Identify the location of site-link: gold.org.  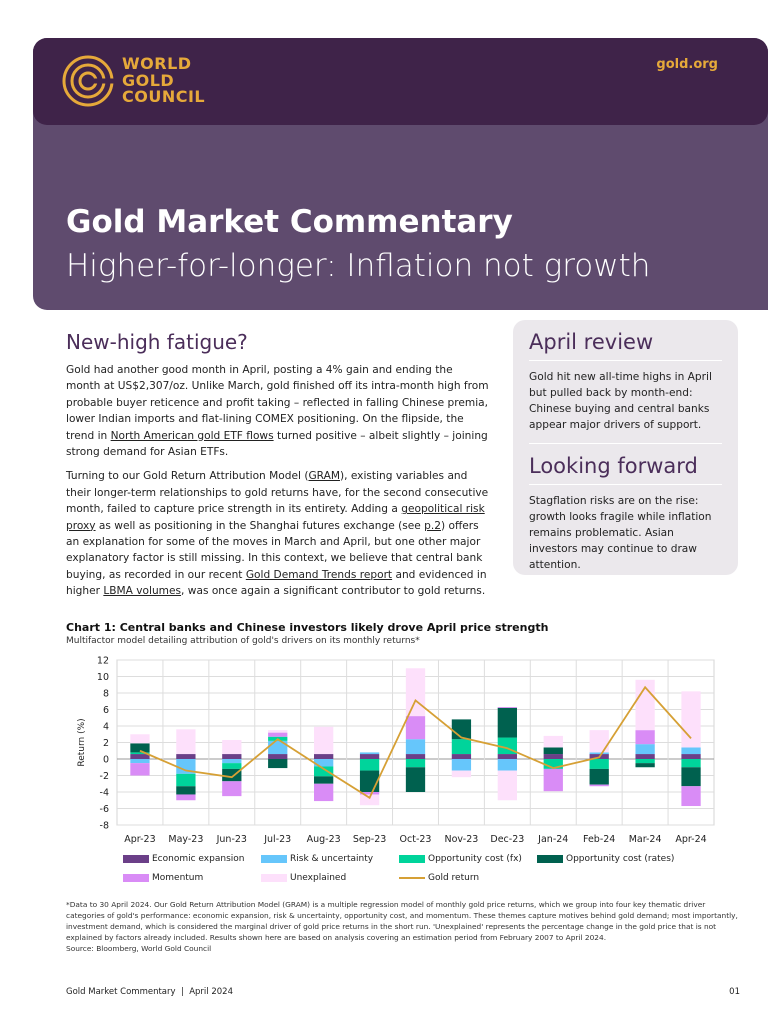
(687, 64).